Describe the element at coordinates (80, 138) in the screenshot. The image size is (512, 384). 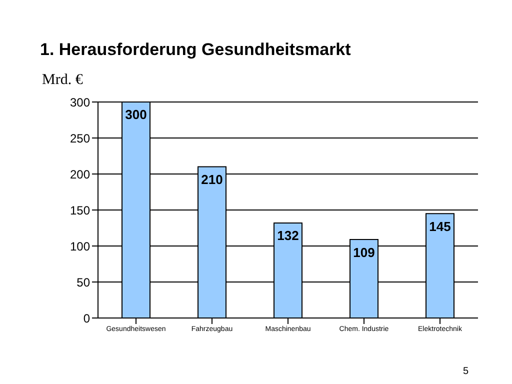
I see `y-tick-label: 250` at that location.